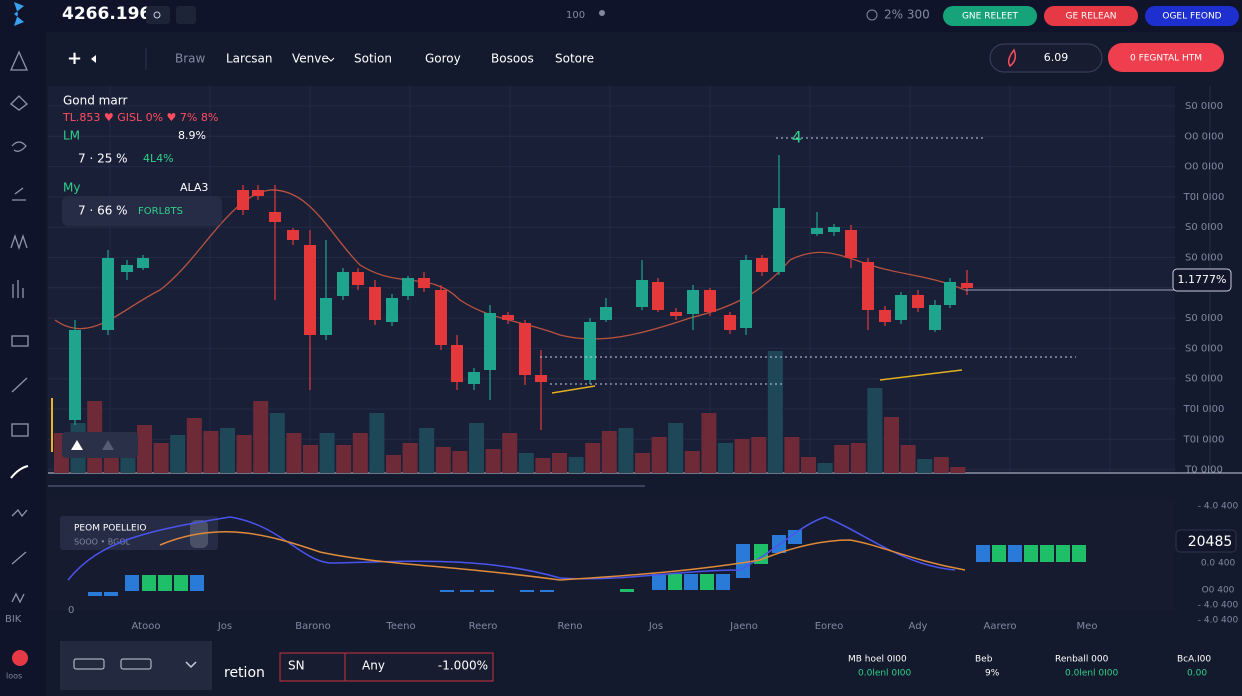 This screenshot has width=1242, height=696. Describe the element at coordinates (373, 59) in the screenshot. I see `toolbar-tab: Sotion` at that location.